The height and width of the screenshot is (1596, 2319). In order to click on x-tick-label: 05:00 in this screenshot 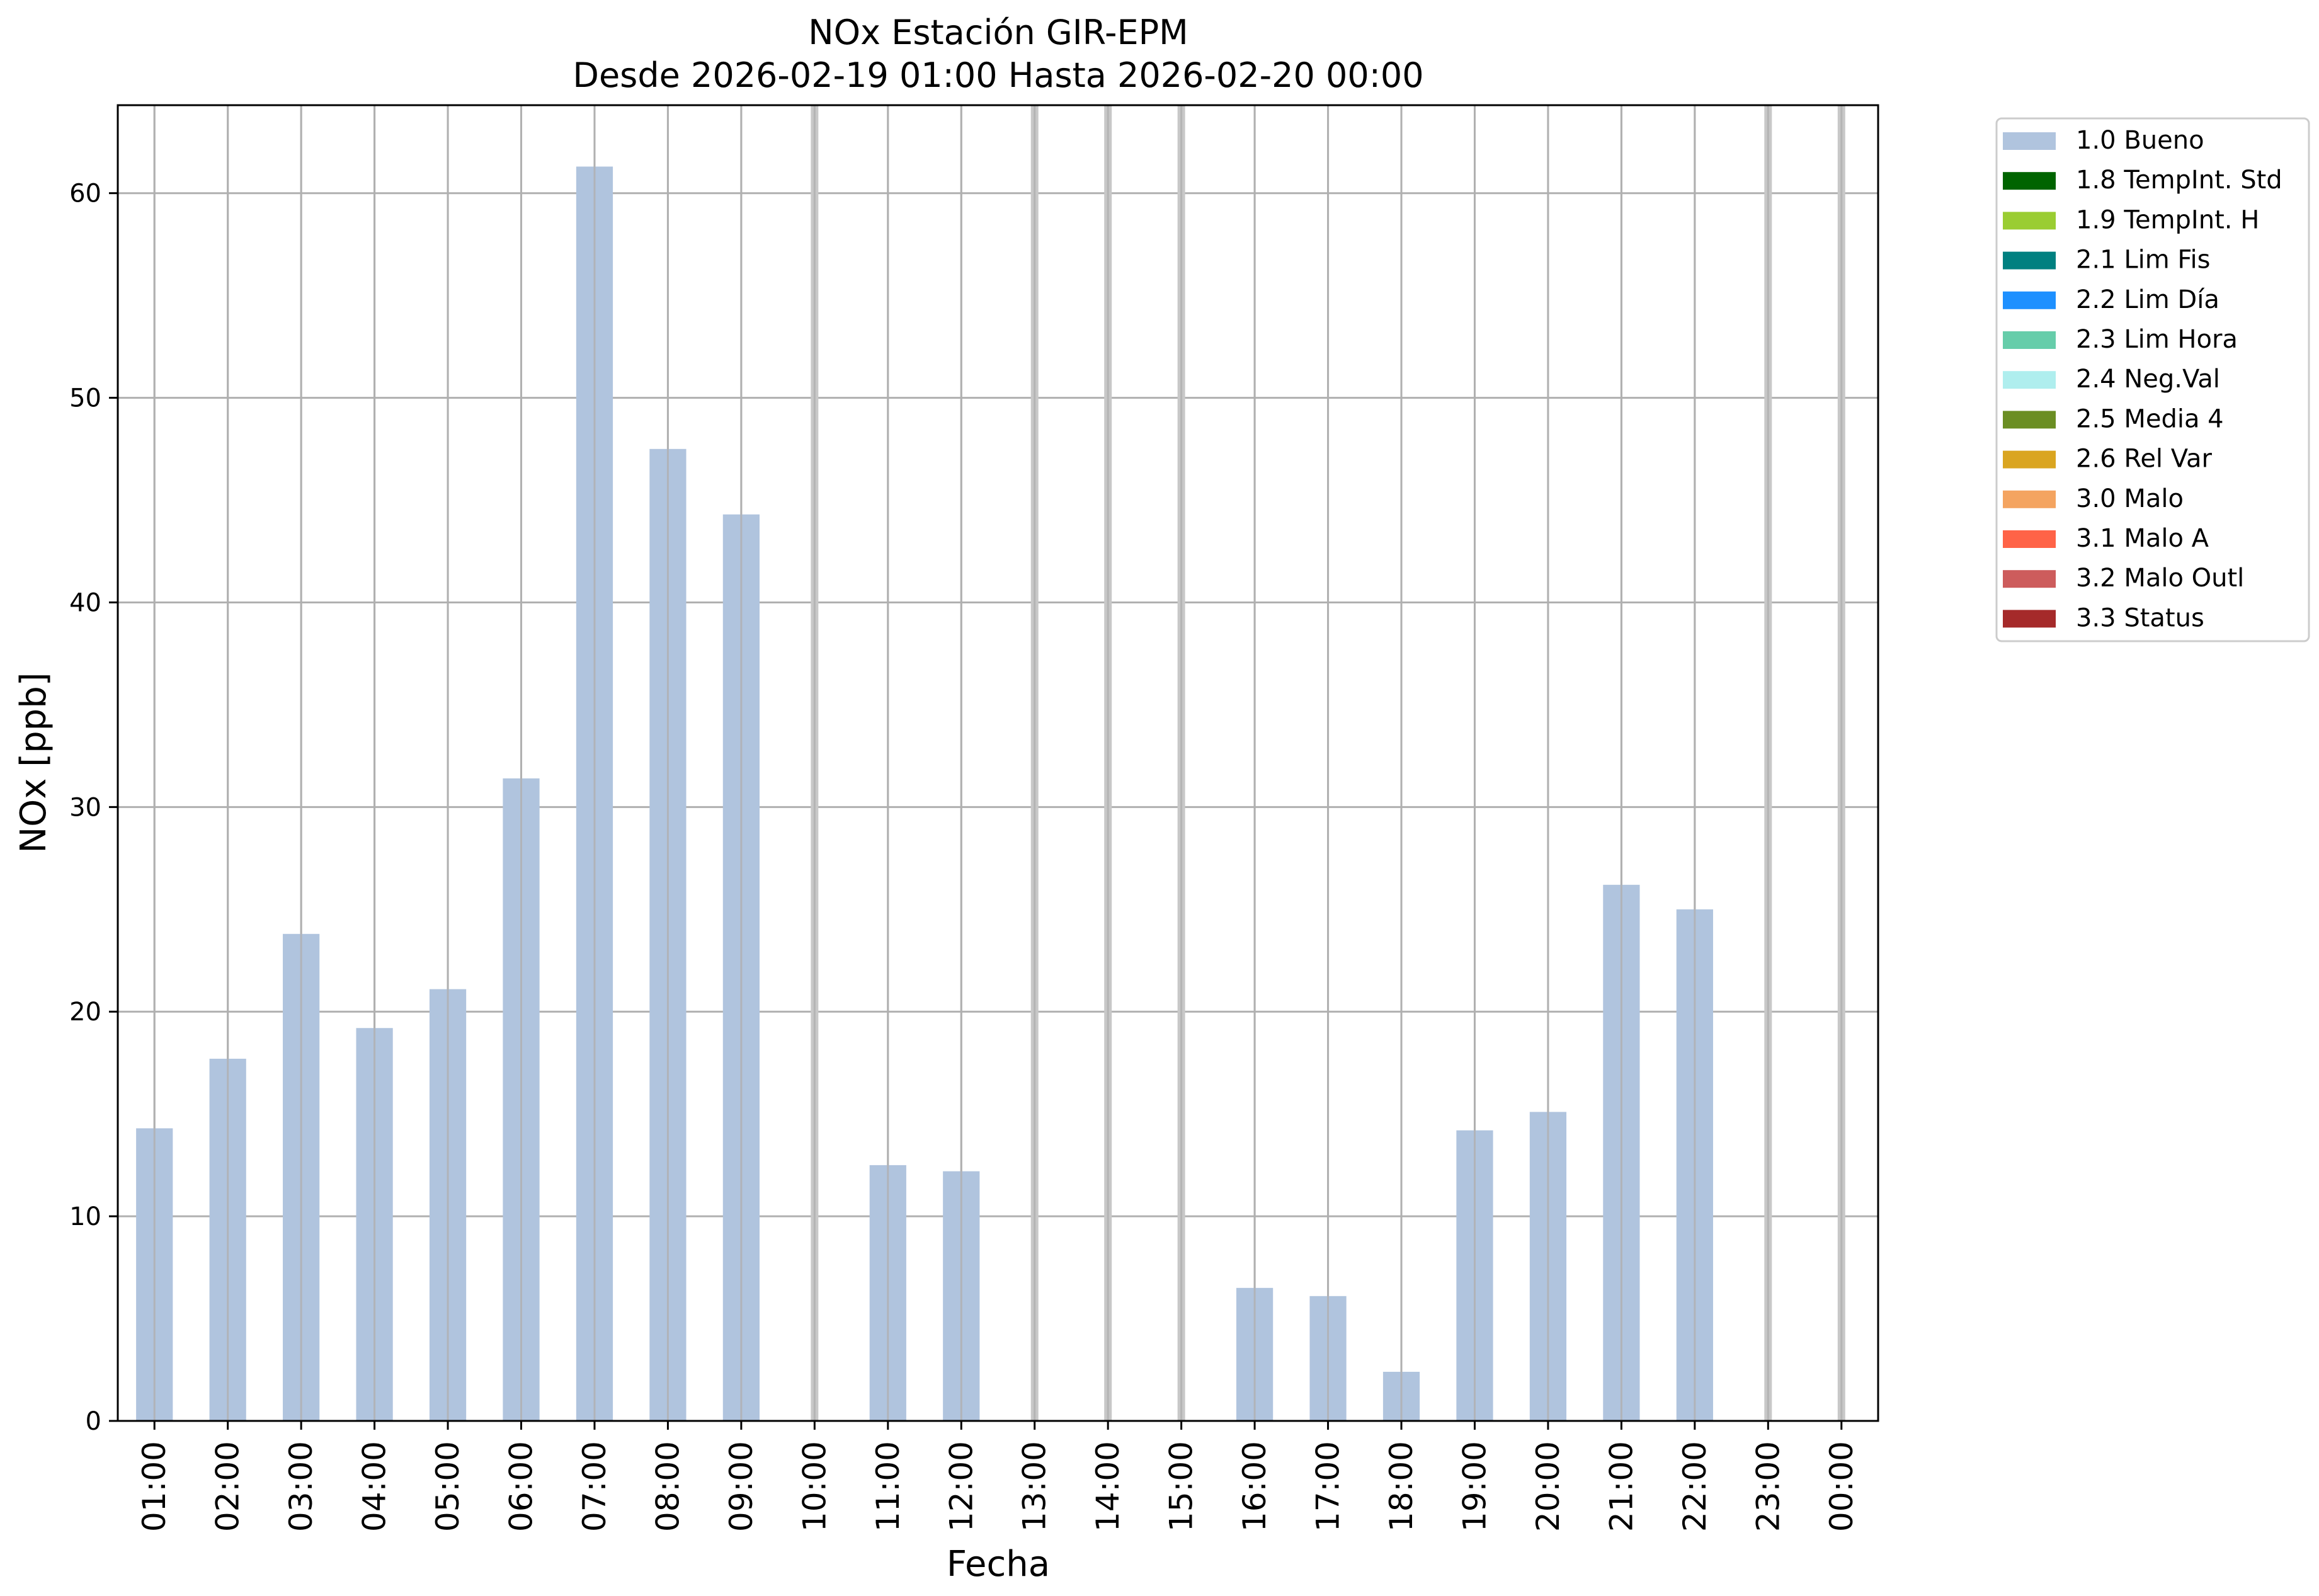, I will do `click(448, 1486)`.